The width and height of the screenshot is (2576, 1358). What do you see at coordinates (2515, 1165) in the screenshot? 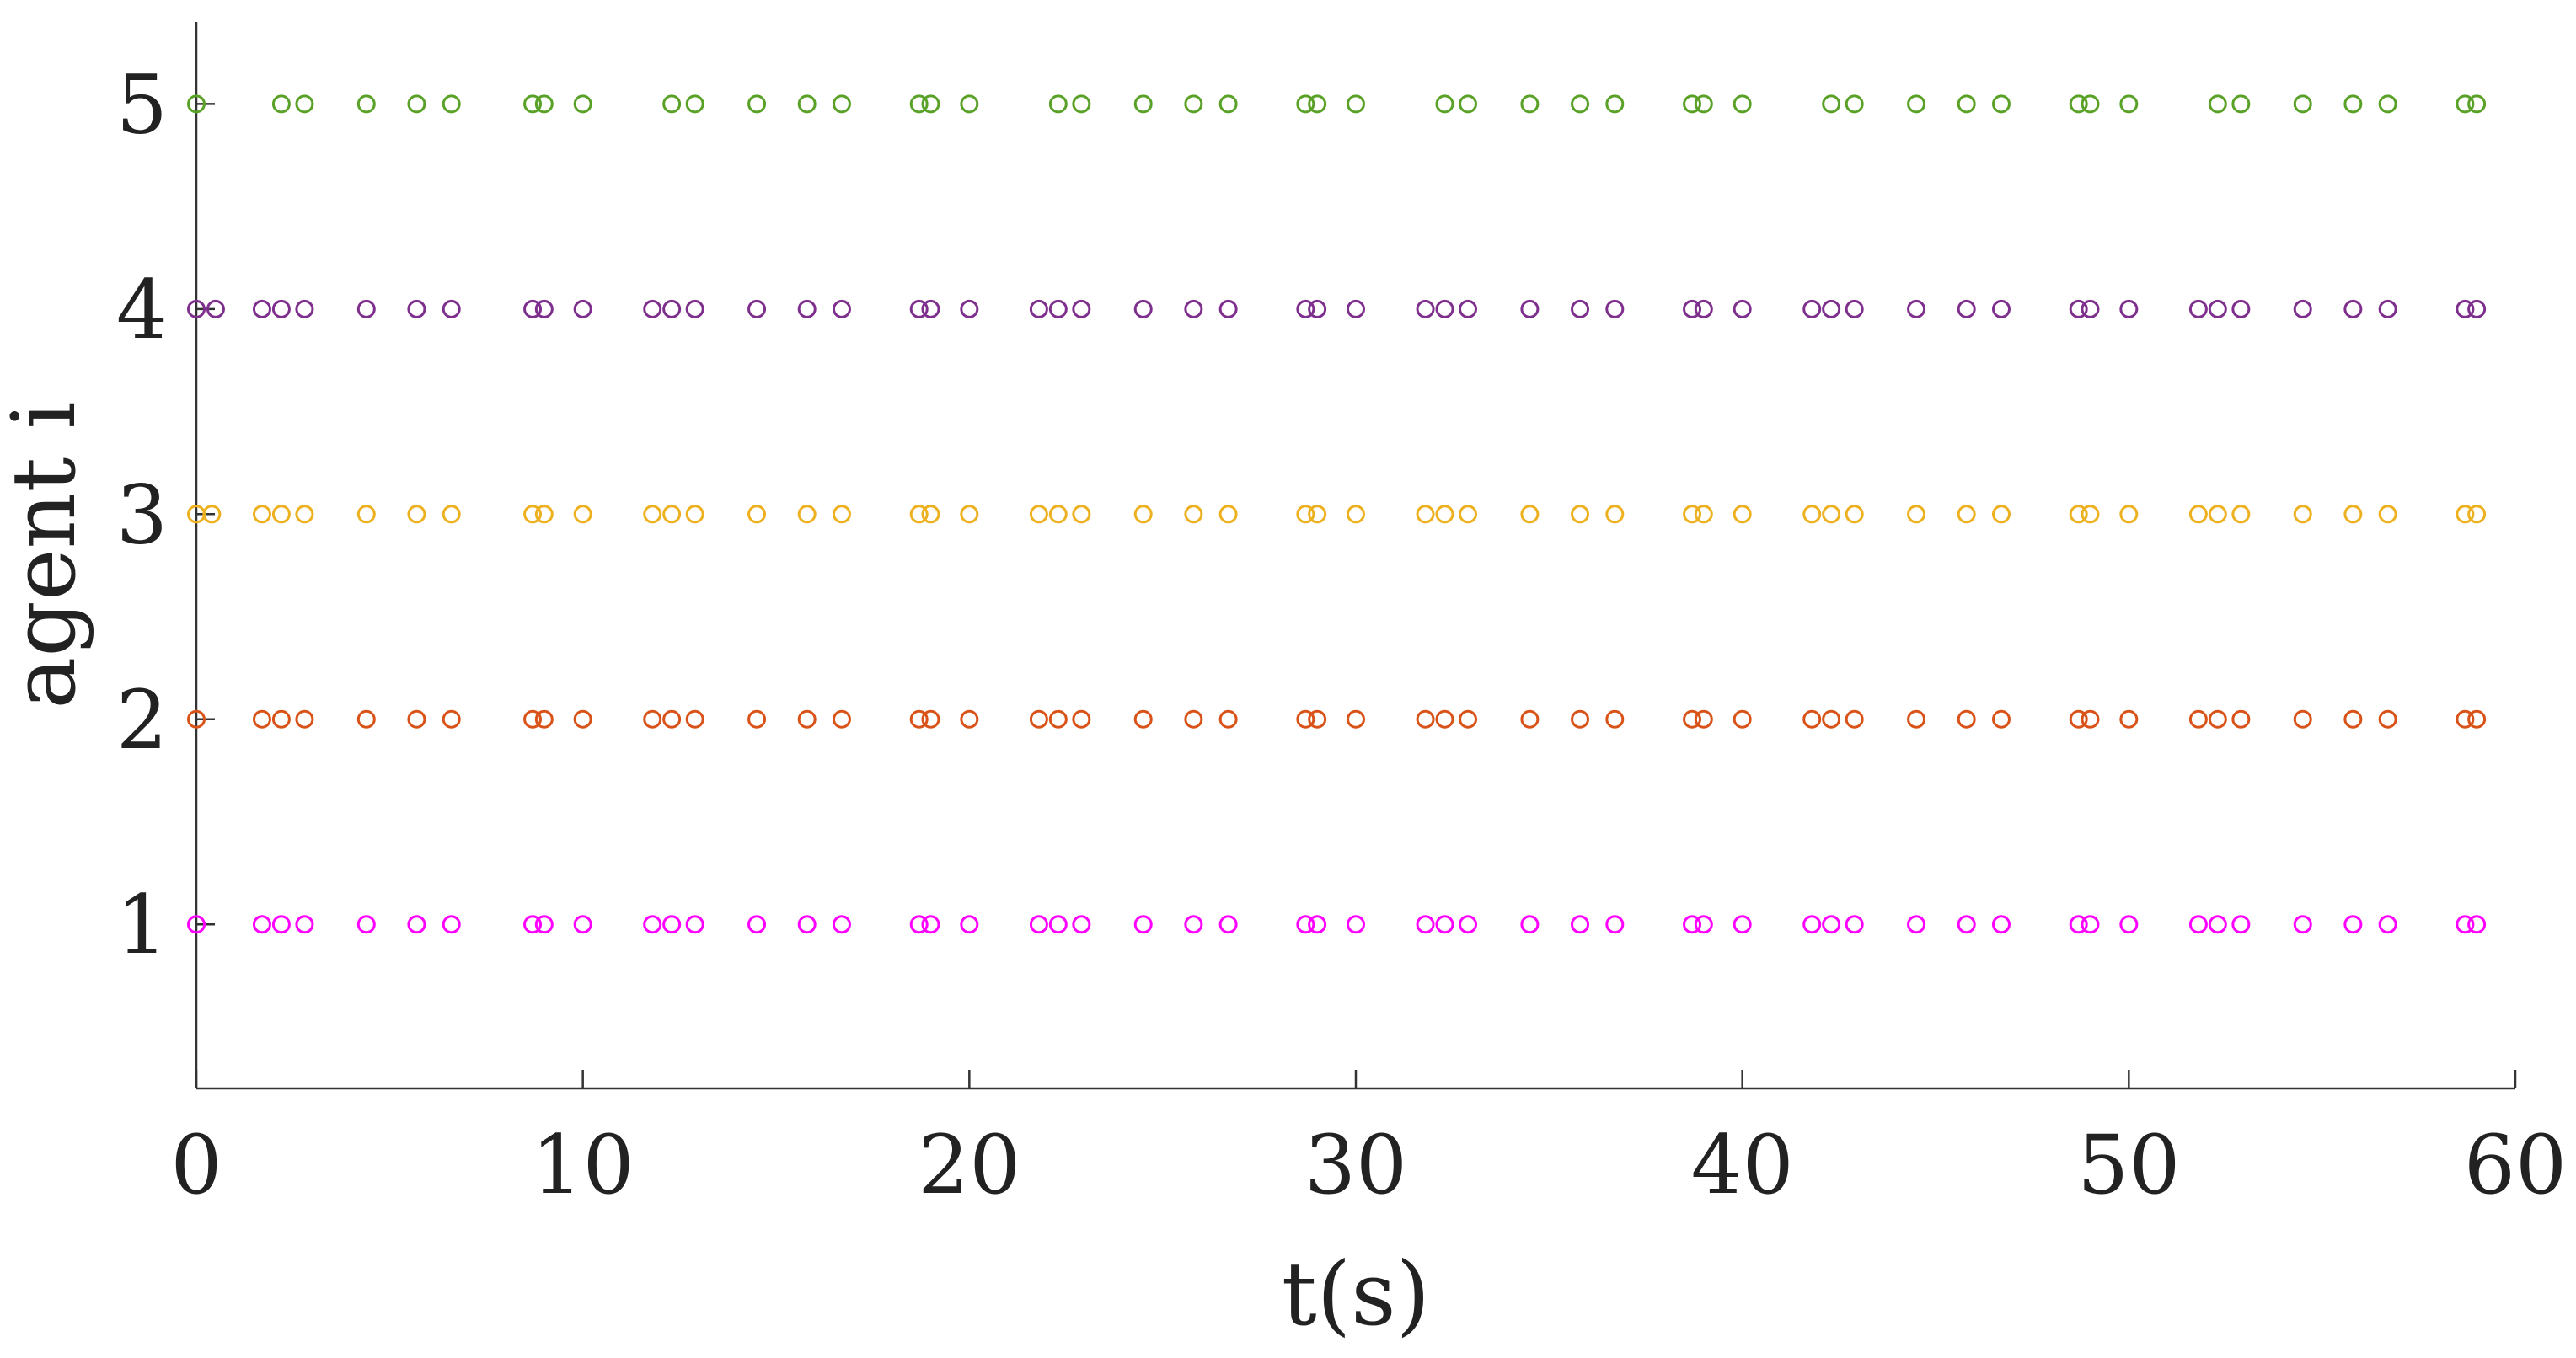
I see `x-tick-label: 60` at bounding box center [2515, 1165].